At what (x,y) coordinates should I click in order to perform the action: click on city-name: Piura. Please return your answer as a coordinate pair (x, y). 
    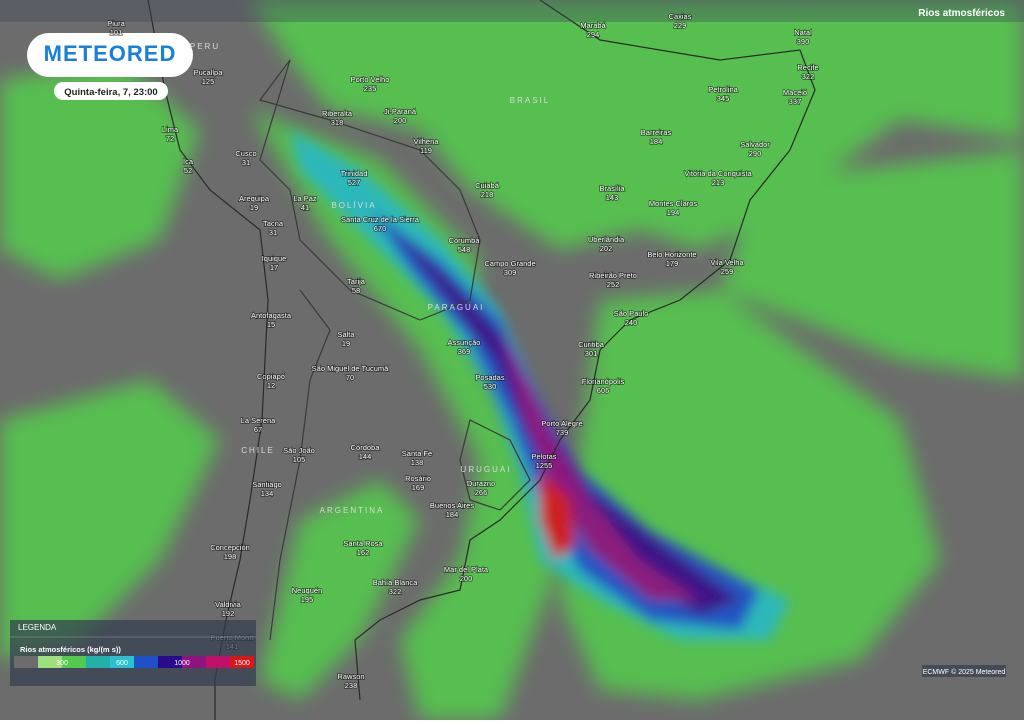
    Looking at the image, I should click on (116, 23).